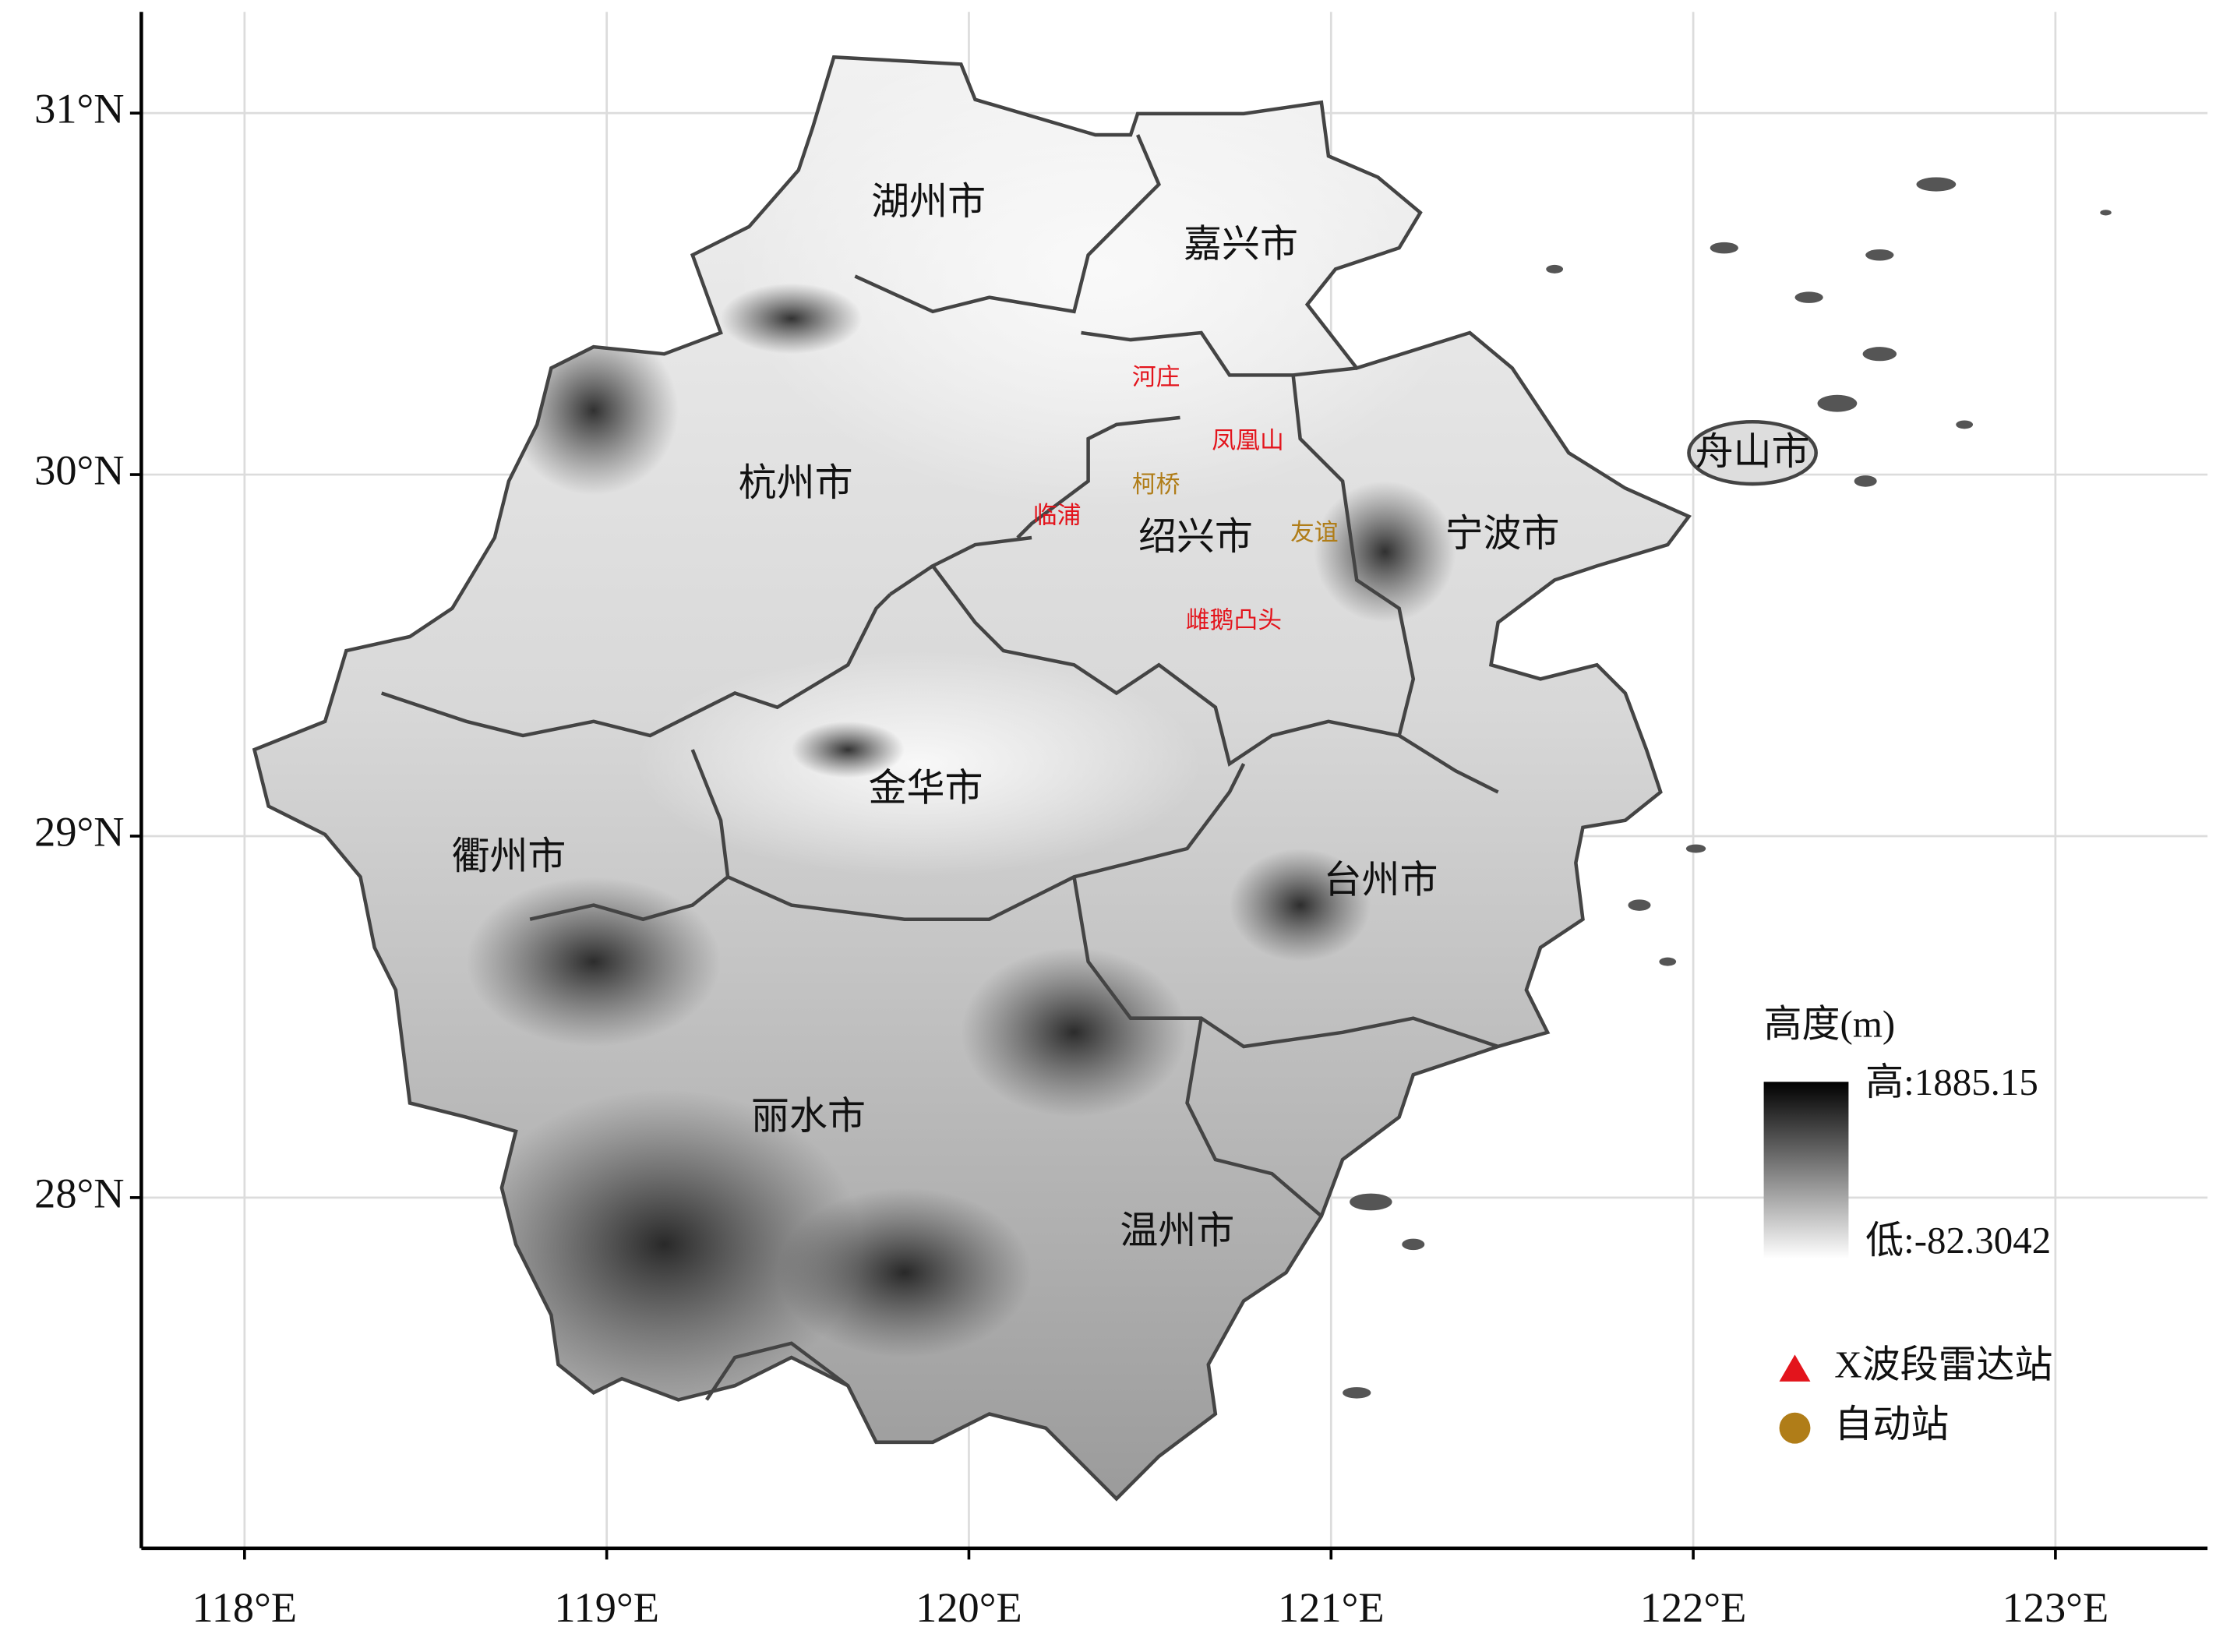 This screenshot has height=1652, width=2216. What do you see at coordinates (1958, 1241) in the screenshot?
I see `legend-low: 低:-82.3042` at bounding box center [1958, 1241].